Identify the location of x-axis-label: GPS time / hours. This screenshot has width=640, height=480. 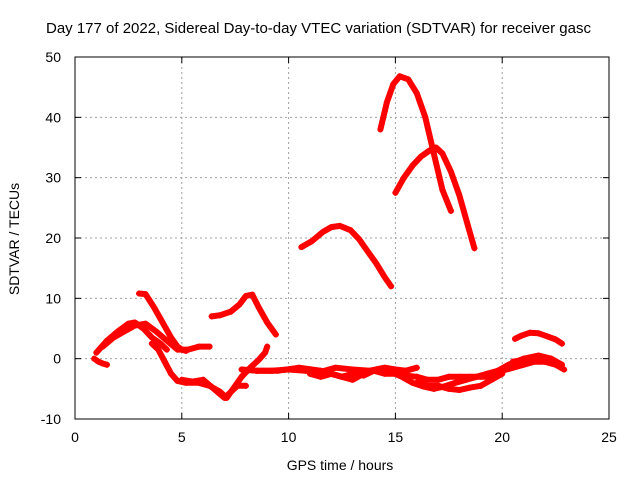
(340, 465).